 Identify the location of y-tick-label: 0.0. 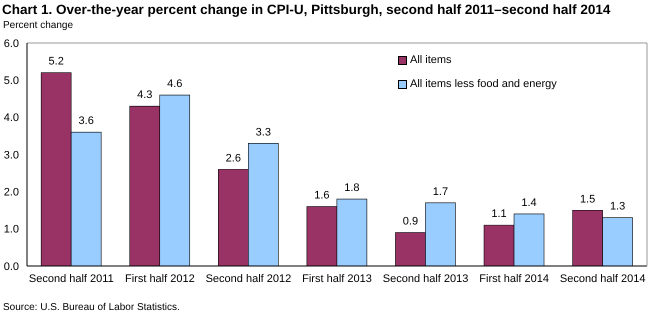
(11, 266).